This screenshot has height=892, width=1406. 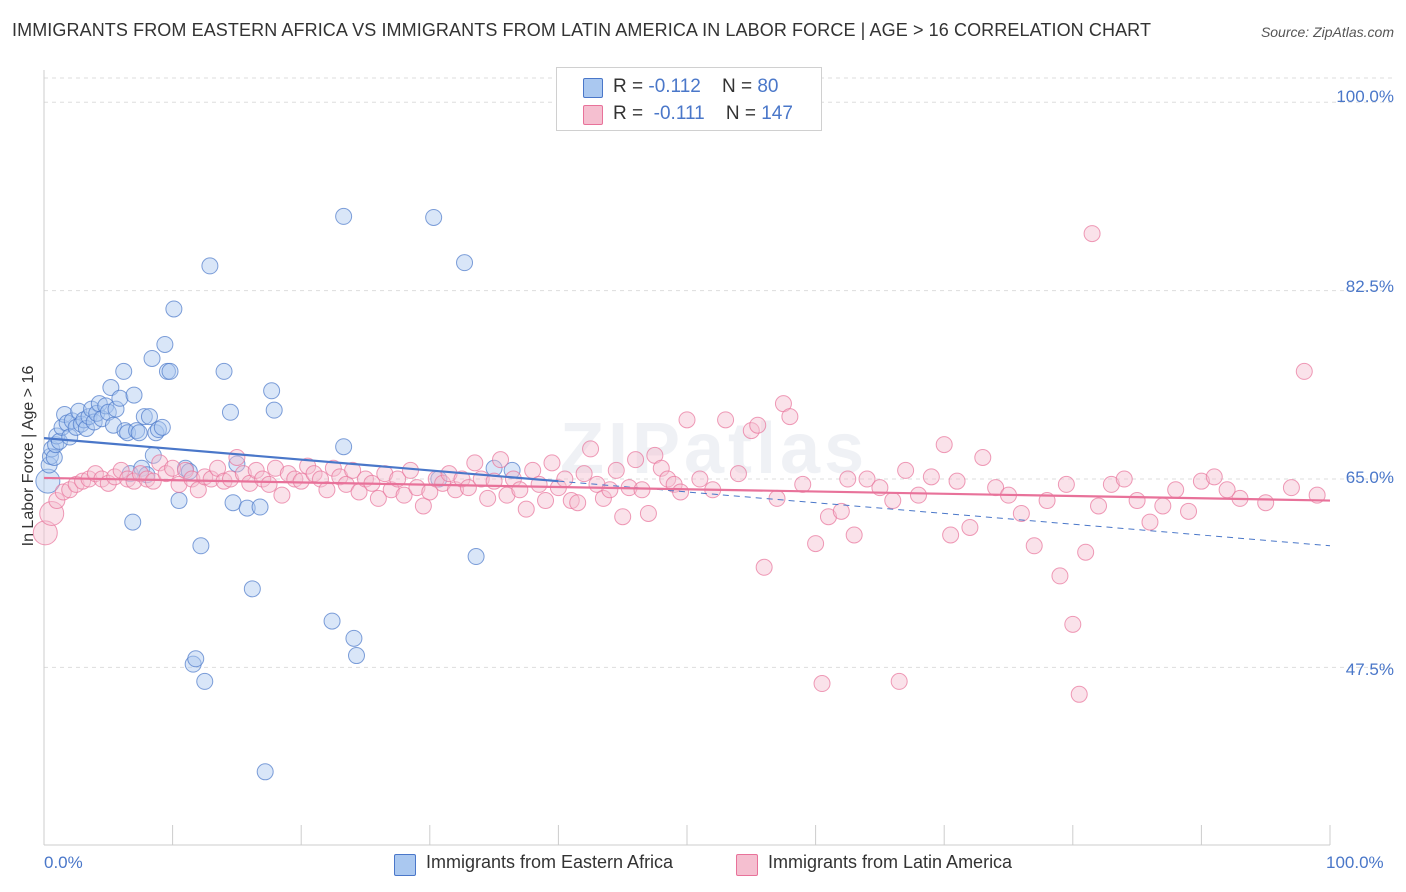 What do you see at coordinates (689, 99) in the screenshot?
I see `correlation-legend: R = -0.112 N = 80 R = -0.111 N = 147` at bounding box center [689, 99].